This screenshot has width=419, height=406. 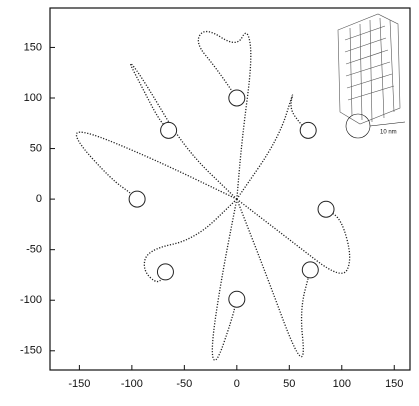 What do you see at coordinates (79, 384) in the screenshot?
I see `x-tick-label: -150` at bounding box center [79, 384].